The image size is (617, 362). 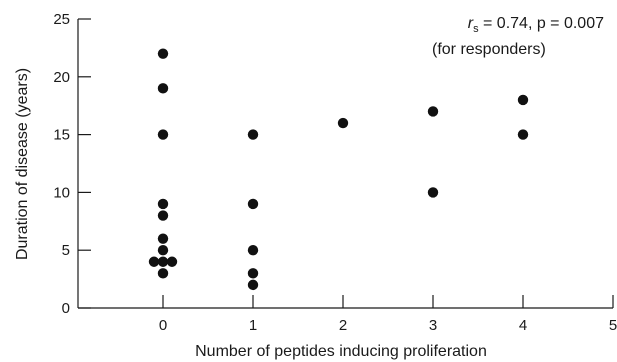 What do you see at coordinates (489, 49) in the screenshot?
I see `annotation-line2: (for responders)` at bounding box center [489, 49].